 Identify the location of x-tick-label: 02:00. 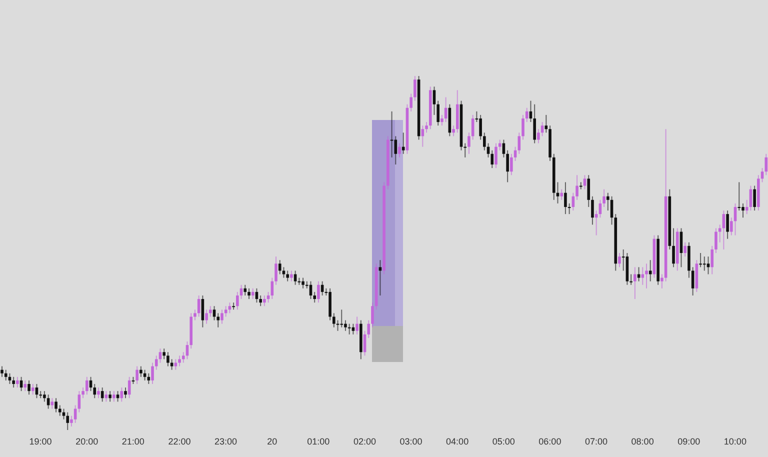
(364, 441).